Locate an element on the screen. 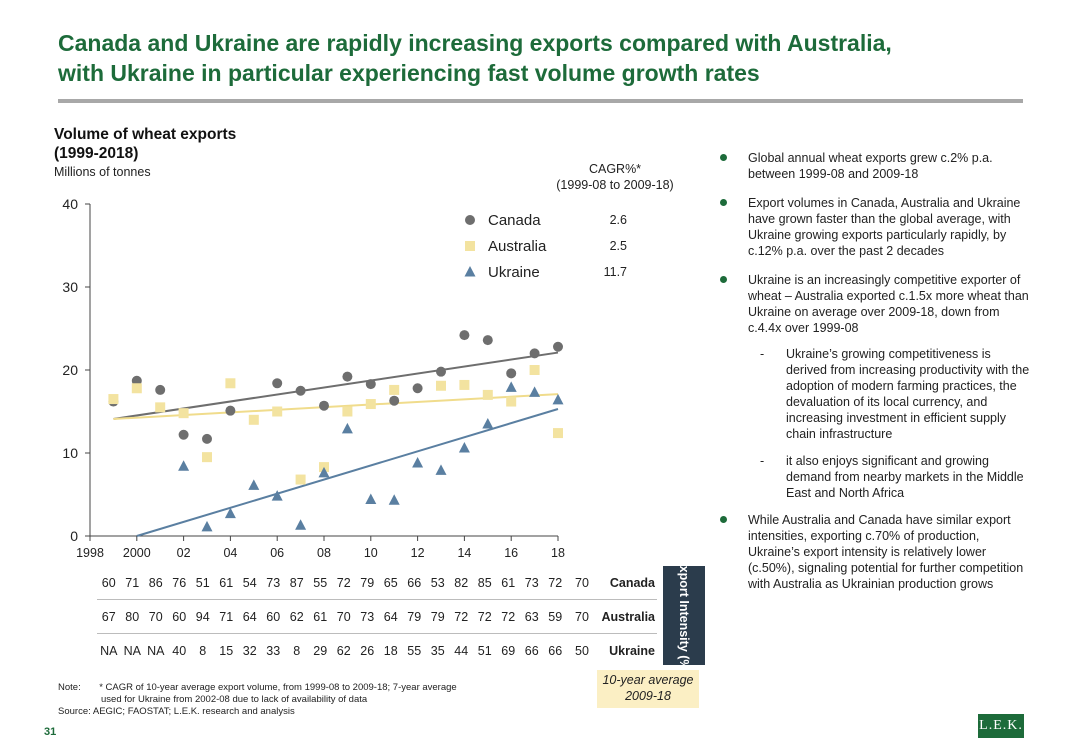 This screenshot has height=748, width=1080. legend-cagr-canada: 2.6 is located at coordinates (618, 220).